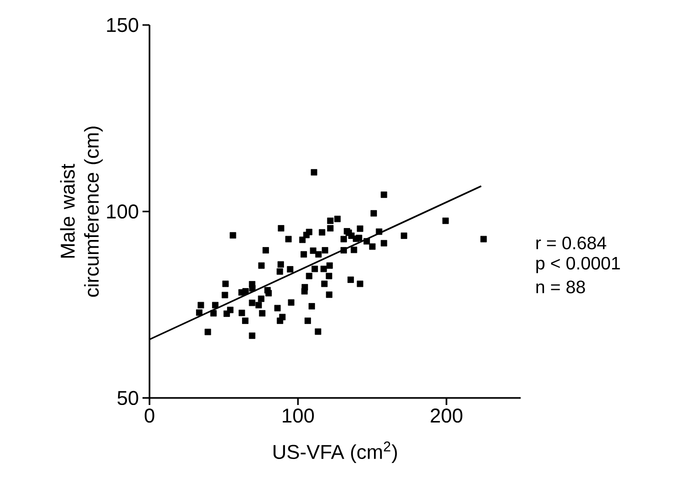  Describe the element at coordinates (81, 211) in the screenshot. I see `y-axis-title: Male waist circumference (cm)` at that location.